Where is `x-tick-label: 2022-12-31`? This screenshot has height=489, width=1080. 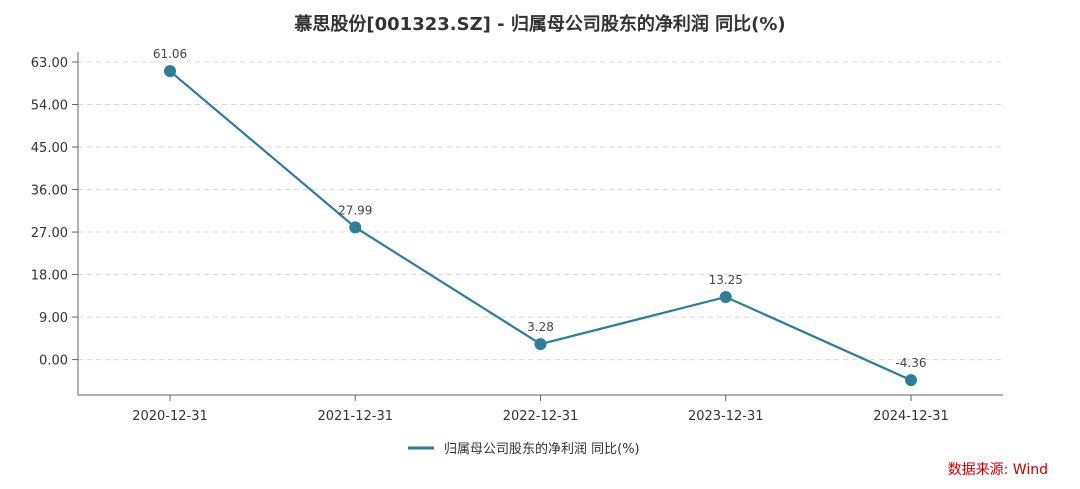
x-tick-label: 2022-12-31 is located at coordinates (541, 416).